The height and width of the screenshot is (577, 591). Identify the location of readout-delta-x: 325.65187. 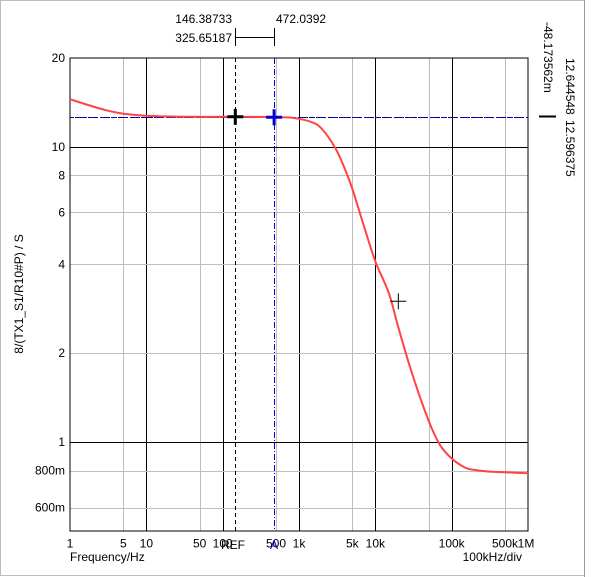
(203, 38).